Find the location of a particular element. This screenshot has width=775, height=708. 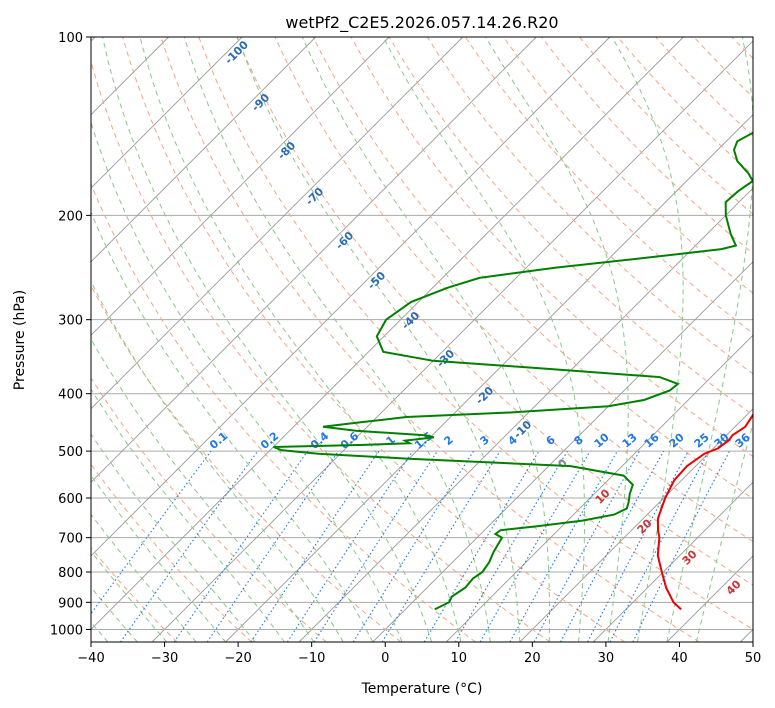

moist-adiabat-label: -60 is located at coordinates (344, 240).